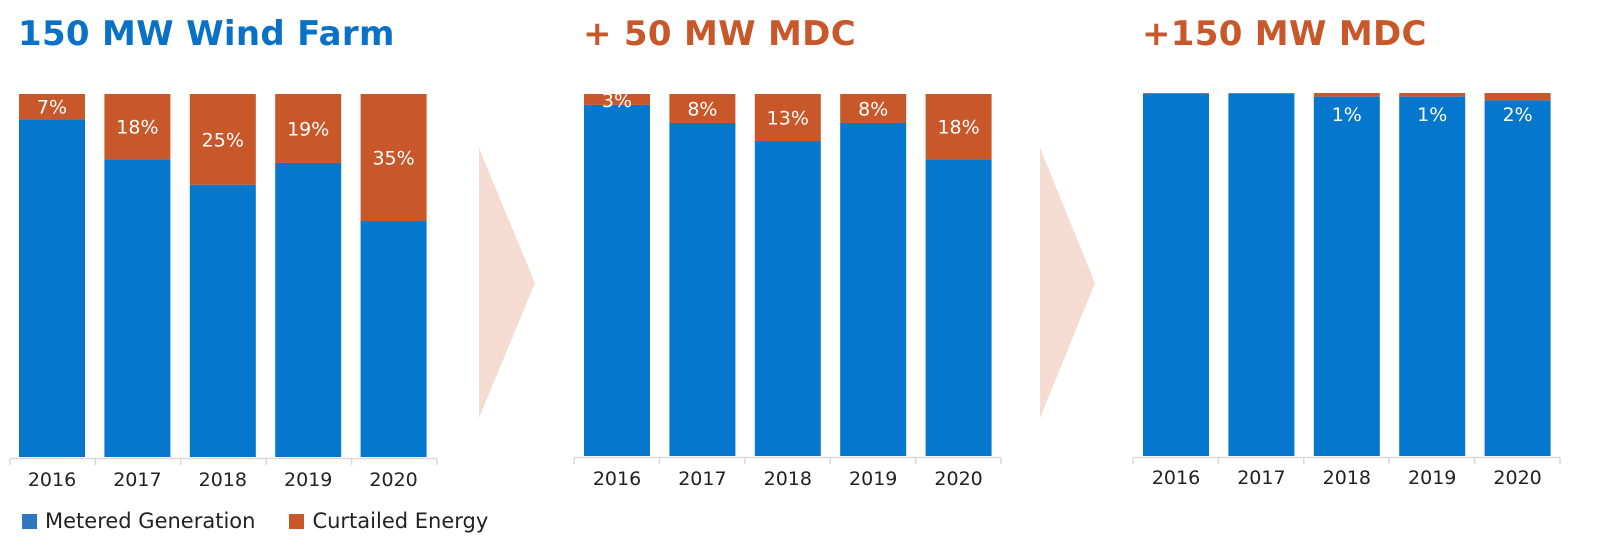  I want to click on data-label-2016: 7%, so click(52, 108).